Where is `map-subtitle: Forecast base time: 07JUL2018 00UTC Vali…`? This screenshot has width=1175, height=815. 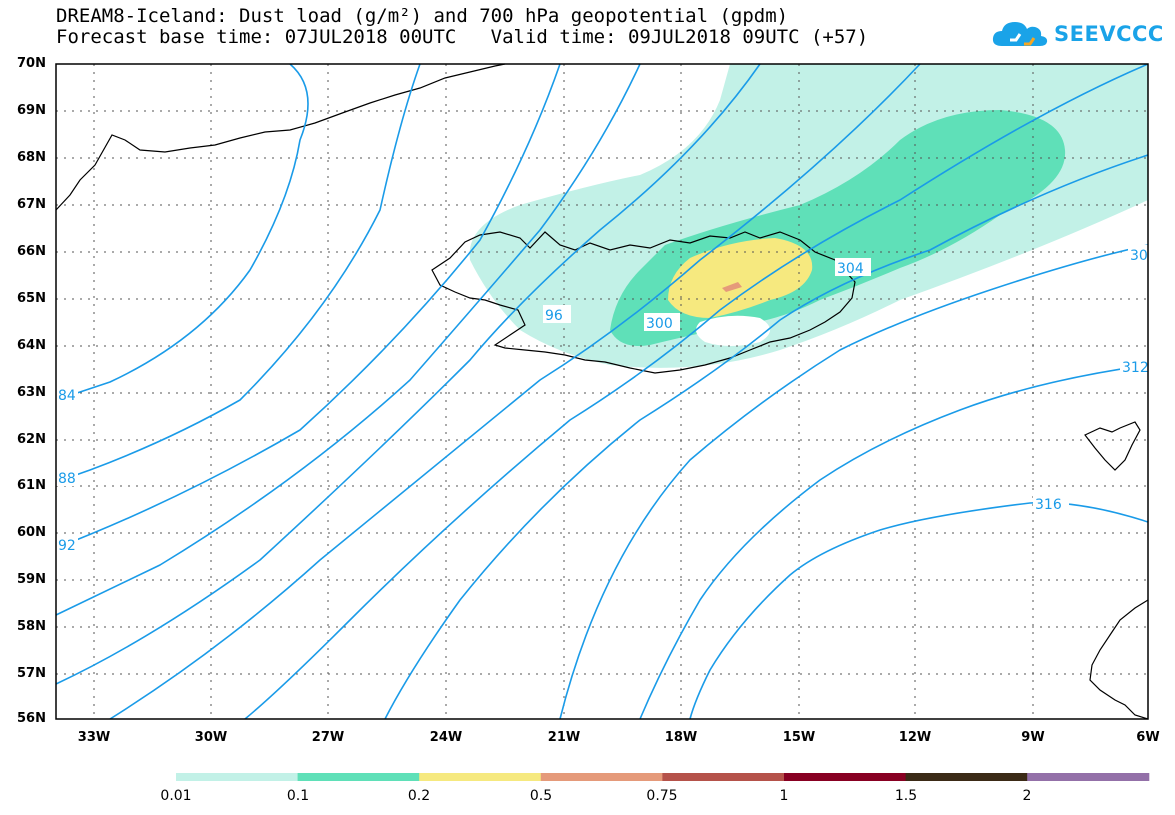 map-subtitle: Forecast base time: 07JUL2018 00UTC Vali… is located at coordinates (462, 37).